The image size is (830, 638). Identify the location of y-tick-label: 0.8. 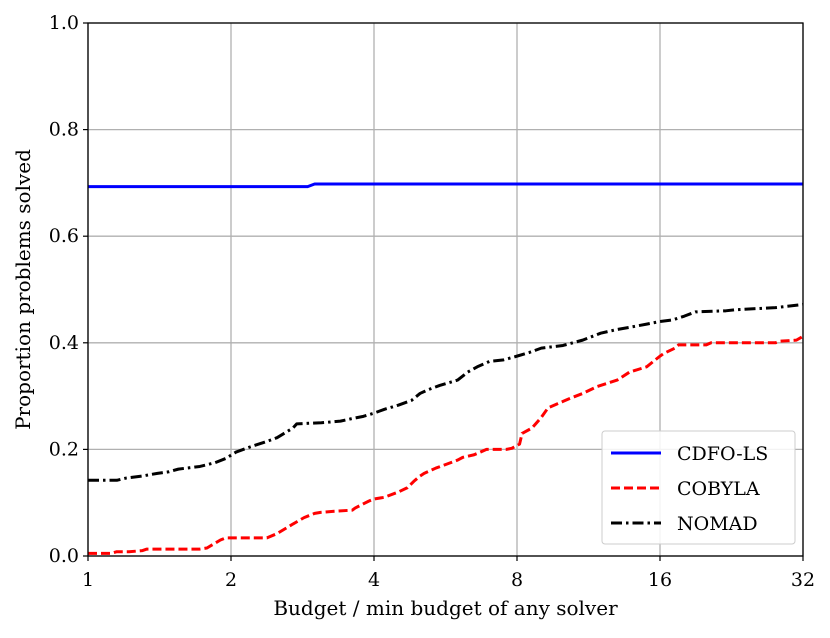
(64, 130).